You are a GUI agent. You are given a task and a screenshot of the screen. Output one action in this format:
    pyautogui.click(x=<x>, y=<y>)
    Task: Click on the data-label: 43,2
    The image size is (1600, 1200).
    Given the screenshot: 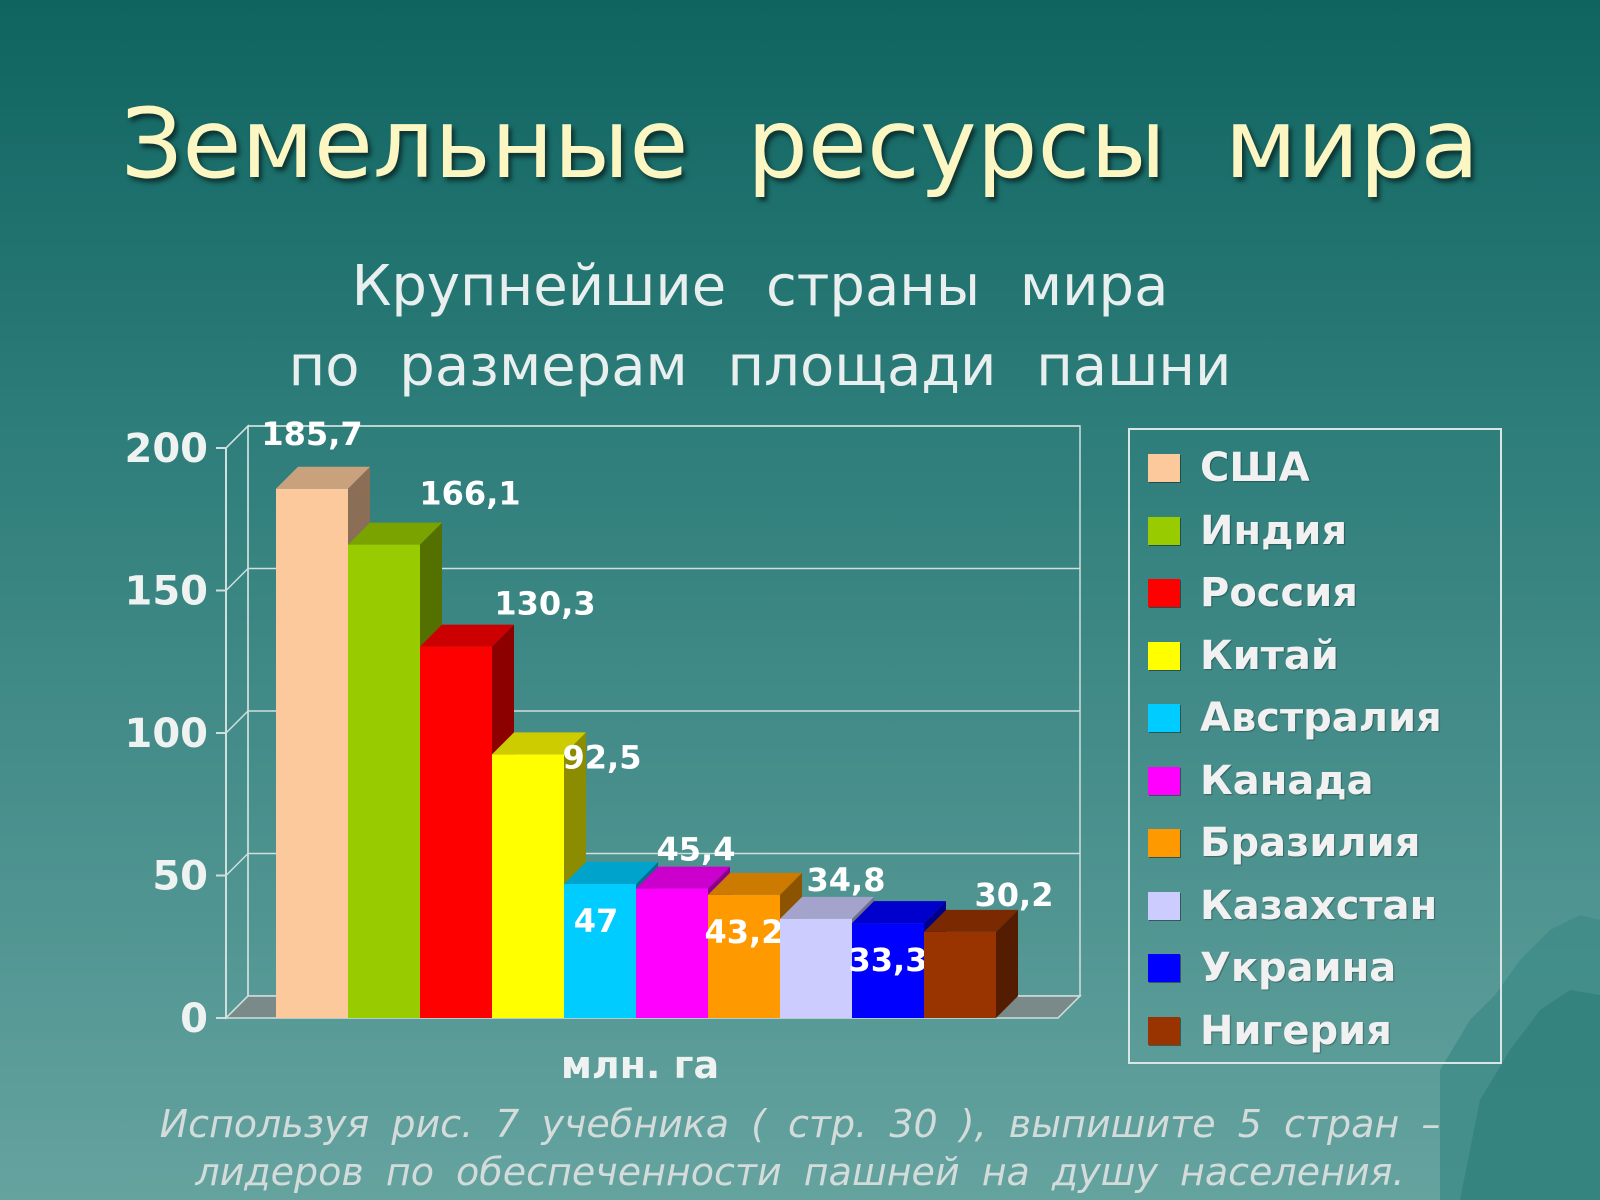 What is the action you would take?
    pyautogui.click(x=744, y=932)
    